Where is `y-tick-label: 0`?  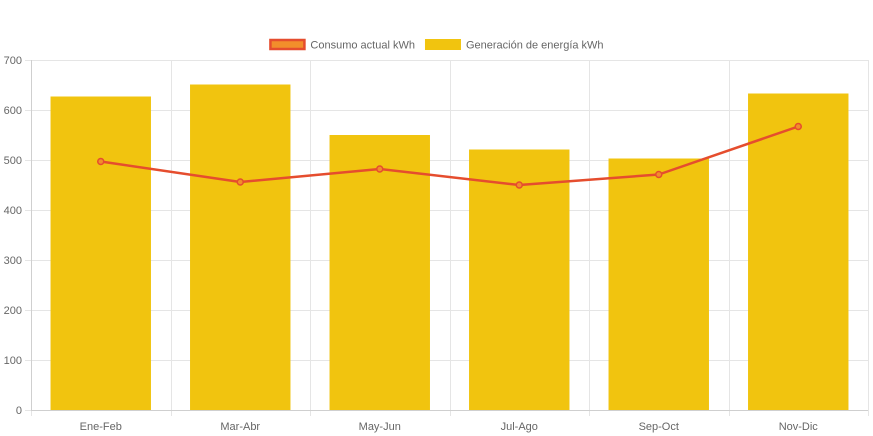
y-tick-label: 0 is located at coordinates (19, 411).